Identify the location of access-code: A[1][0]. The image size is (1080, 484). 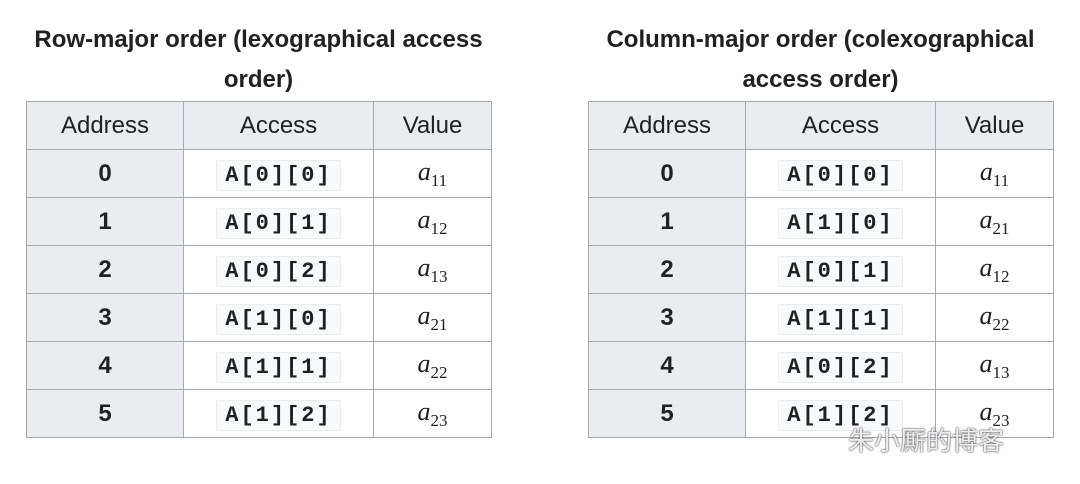
(840, 223).